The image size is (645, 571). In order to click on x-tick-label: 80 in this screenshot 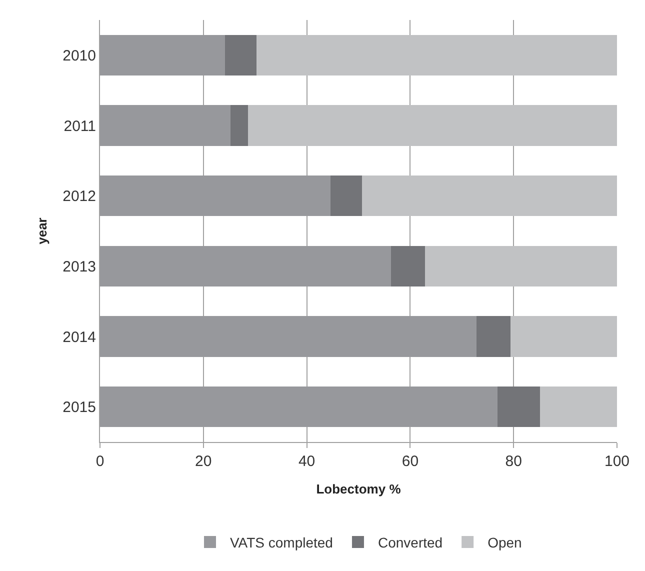, I will do `click(513, 461)`.